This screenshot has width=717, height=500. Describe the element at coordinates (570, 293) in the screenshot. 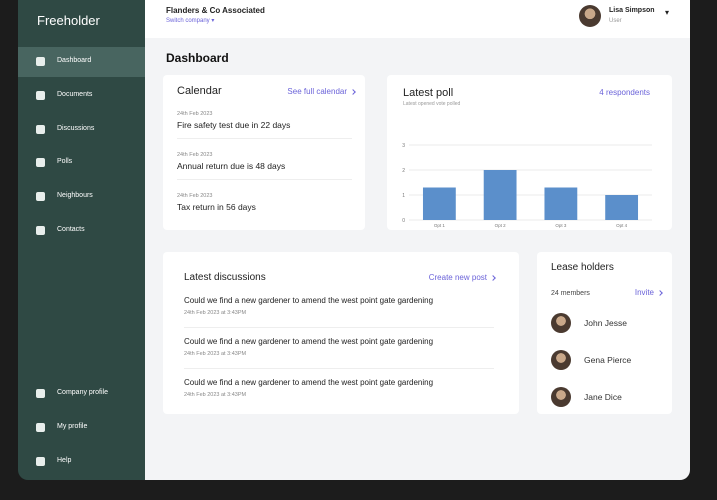

I see `member-count: 24 members` at that location.